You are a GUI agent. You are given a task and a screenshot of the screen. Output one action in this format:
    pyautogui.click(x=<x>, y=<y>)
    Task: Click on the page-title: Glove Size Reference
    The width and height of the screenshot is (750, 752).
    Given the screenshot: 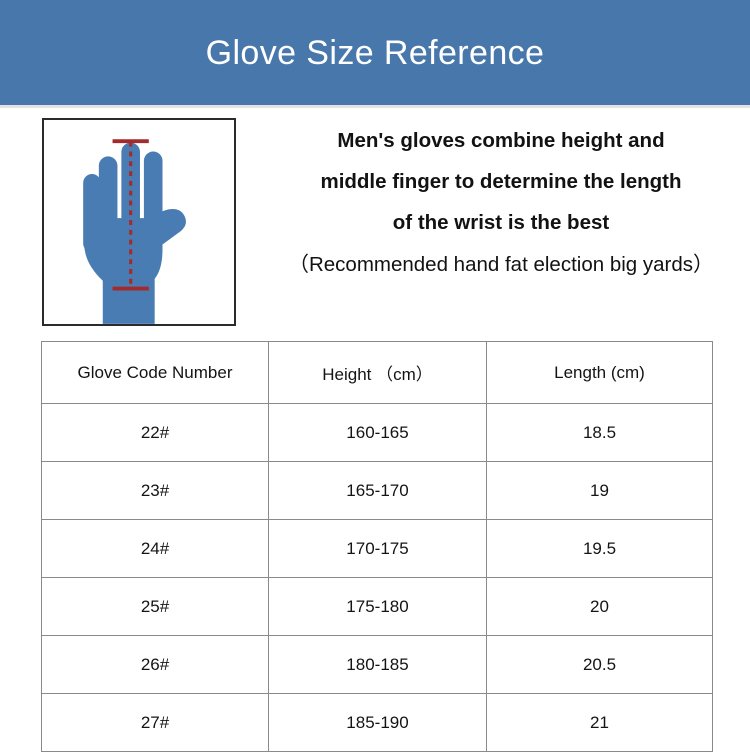 What is the action you would take?
    pyautogui.click(x=375, y=52)
    